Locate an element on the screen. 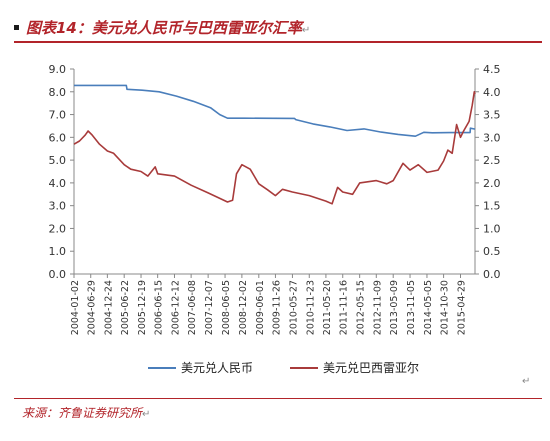  x-tick-label: 2008-06-05 is located at coordinates (226, 307).